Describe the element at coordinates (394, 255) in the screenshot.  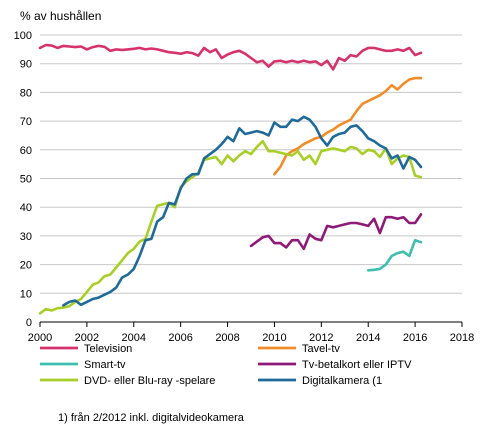
I see `series-line-smart-tv` at that location.